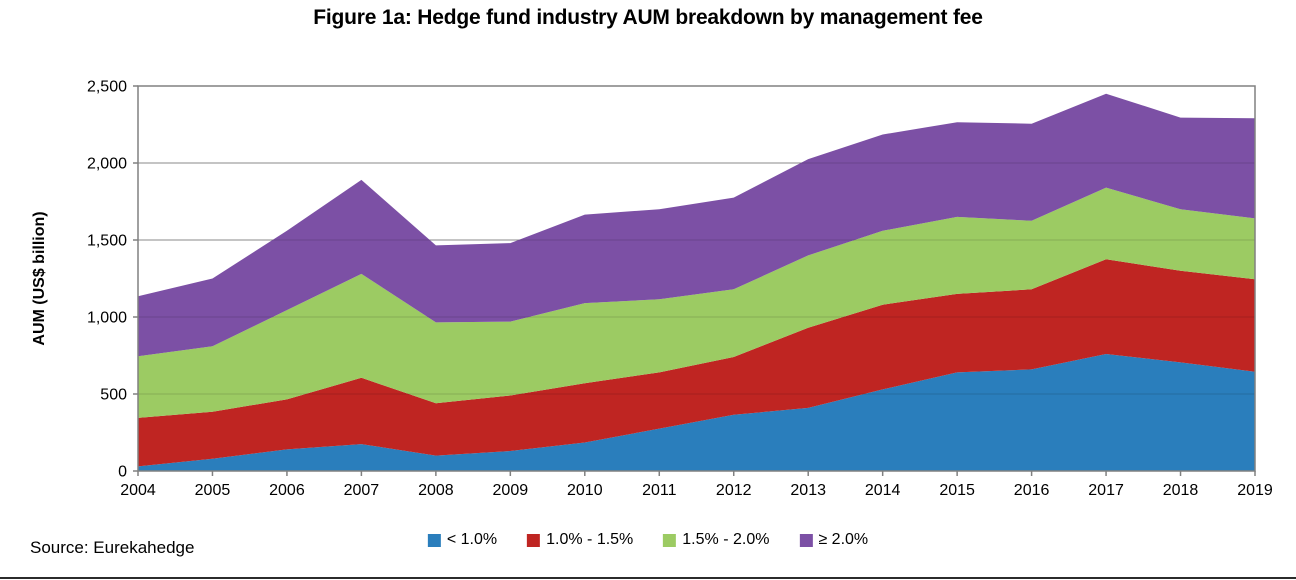 The width and height of the screenshot is (1296, 580). Describe the element at coordinates (113, 395) in the screenshot. I see `y-tick-label: 500` at that location.